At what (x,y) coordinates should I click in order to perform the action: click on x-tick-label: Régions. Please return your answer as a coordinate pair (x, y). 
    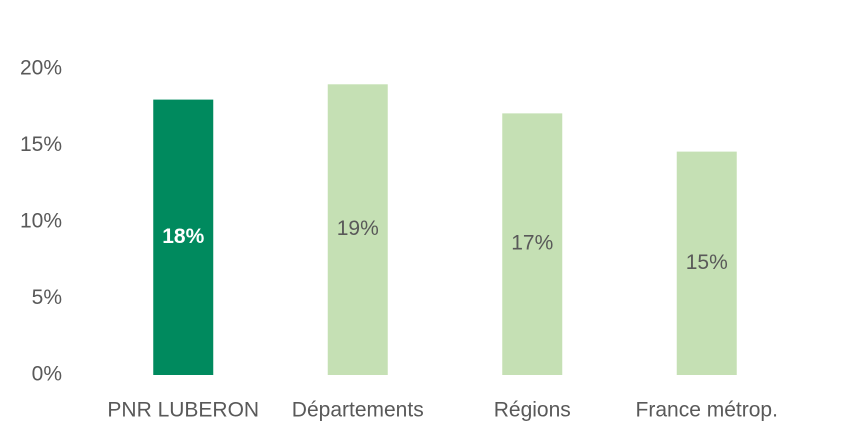
    Looking at the image, I should click on (532, 410).